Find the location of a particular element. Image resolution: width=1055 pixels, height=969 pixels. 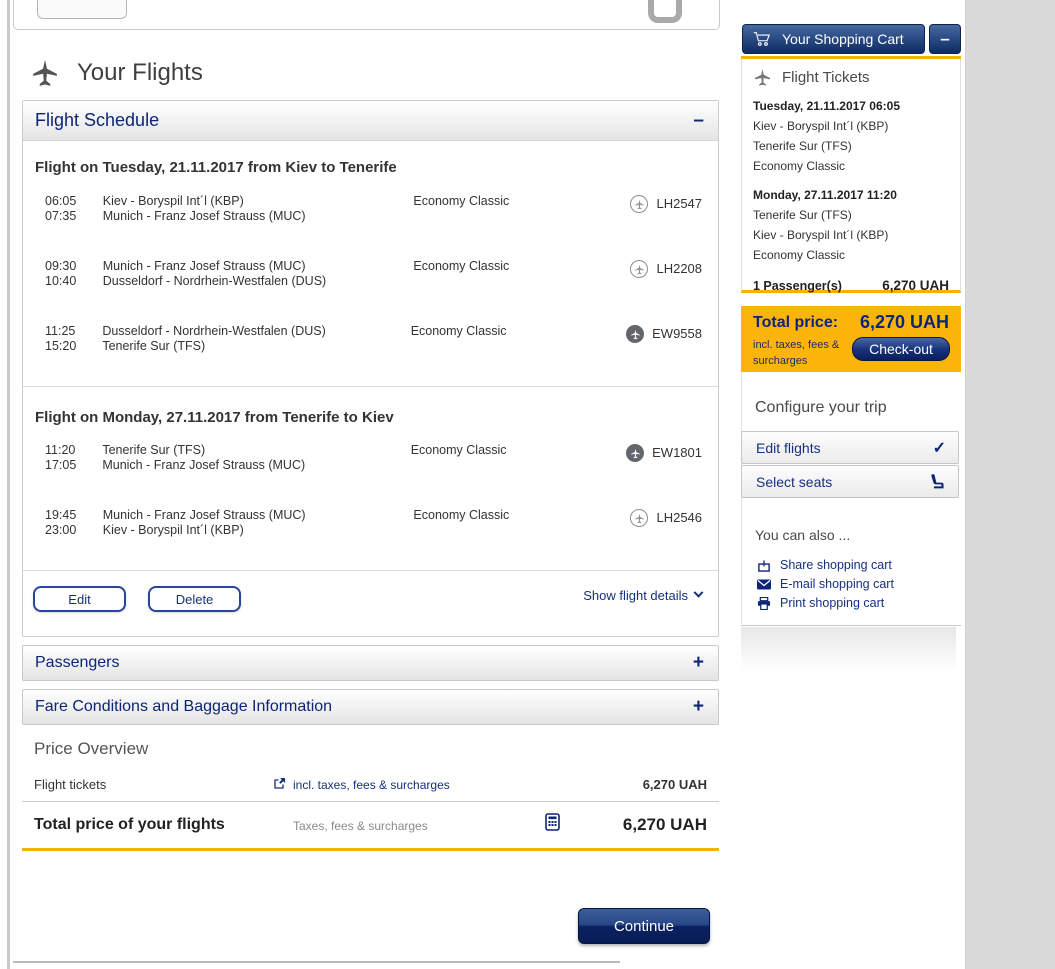

edit-flights-item: Edit flights ✓ is located at coordinates (850, 447).